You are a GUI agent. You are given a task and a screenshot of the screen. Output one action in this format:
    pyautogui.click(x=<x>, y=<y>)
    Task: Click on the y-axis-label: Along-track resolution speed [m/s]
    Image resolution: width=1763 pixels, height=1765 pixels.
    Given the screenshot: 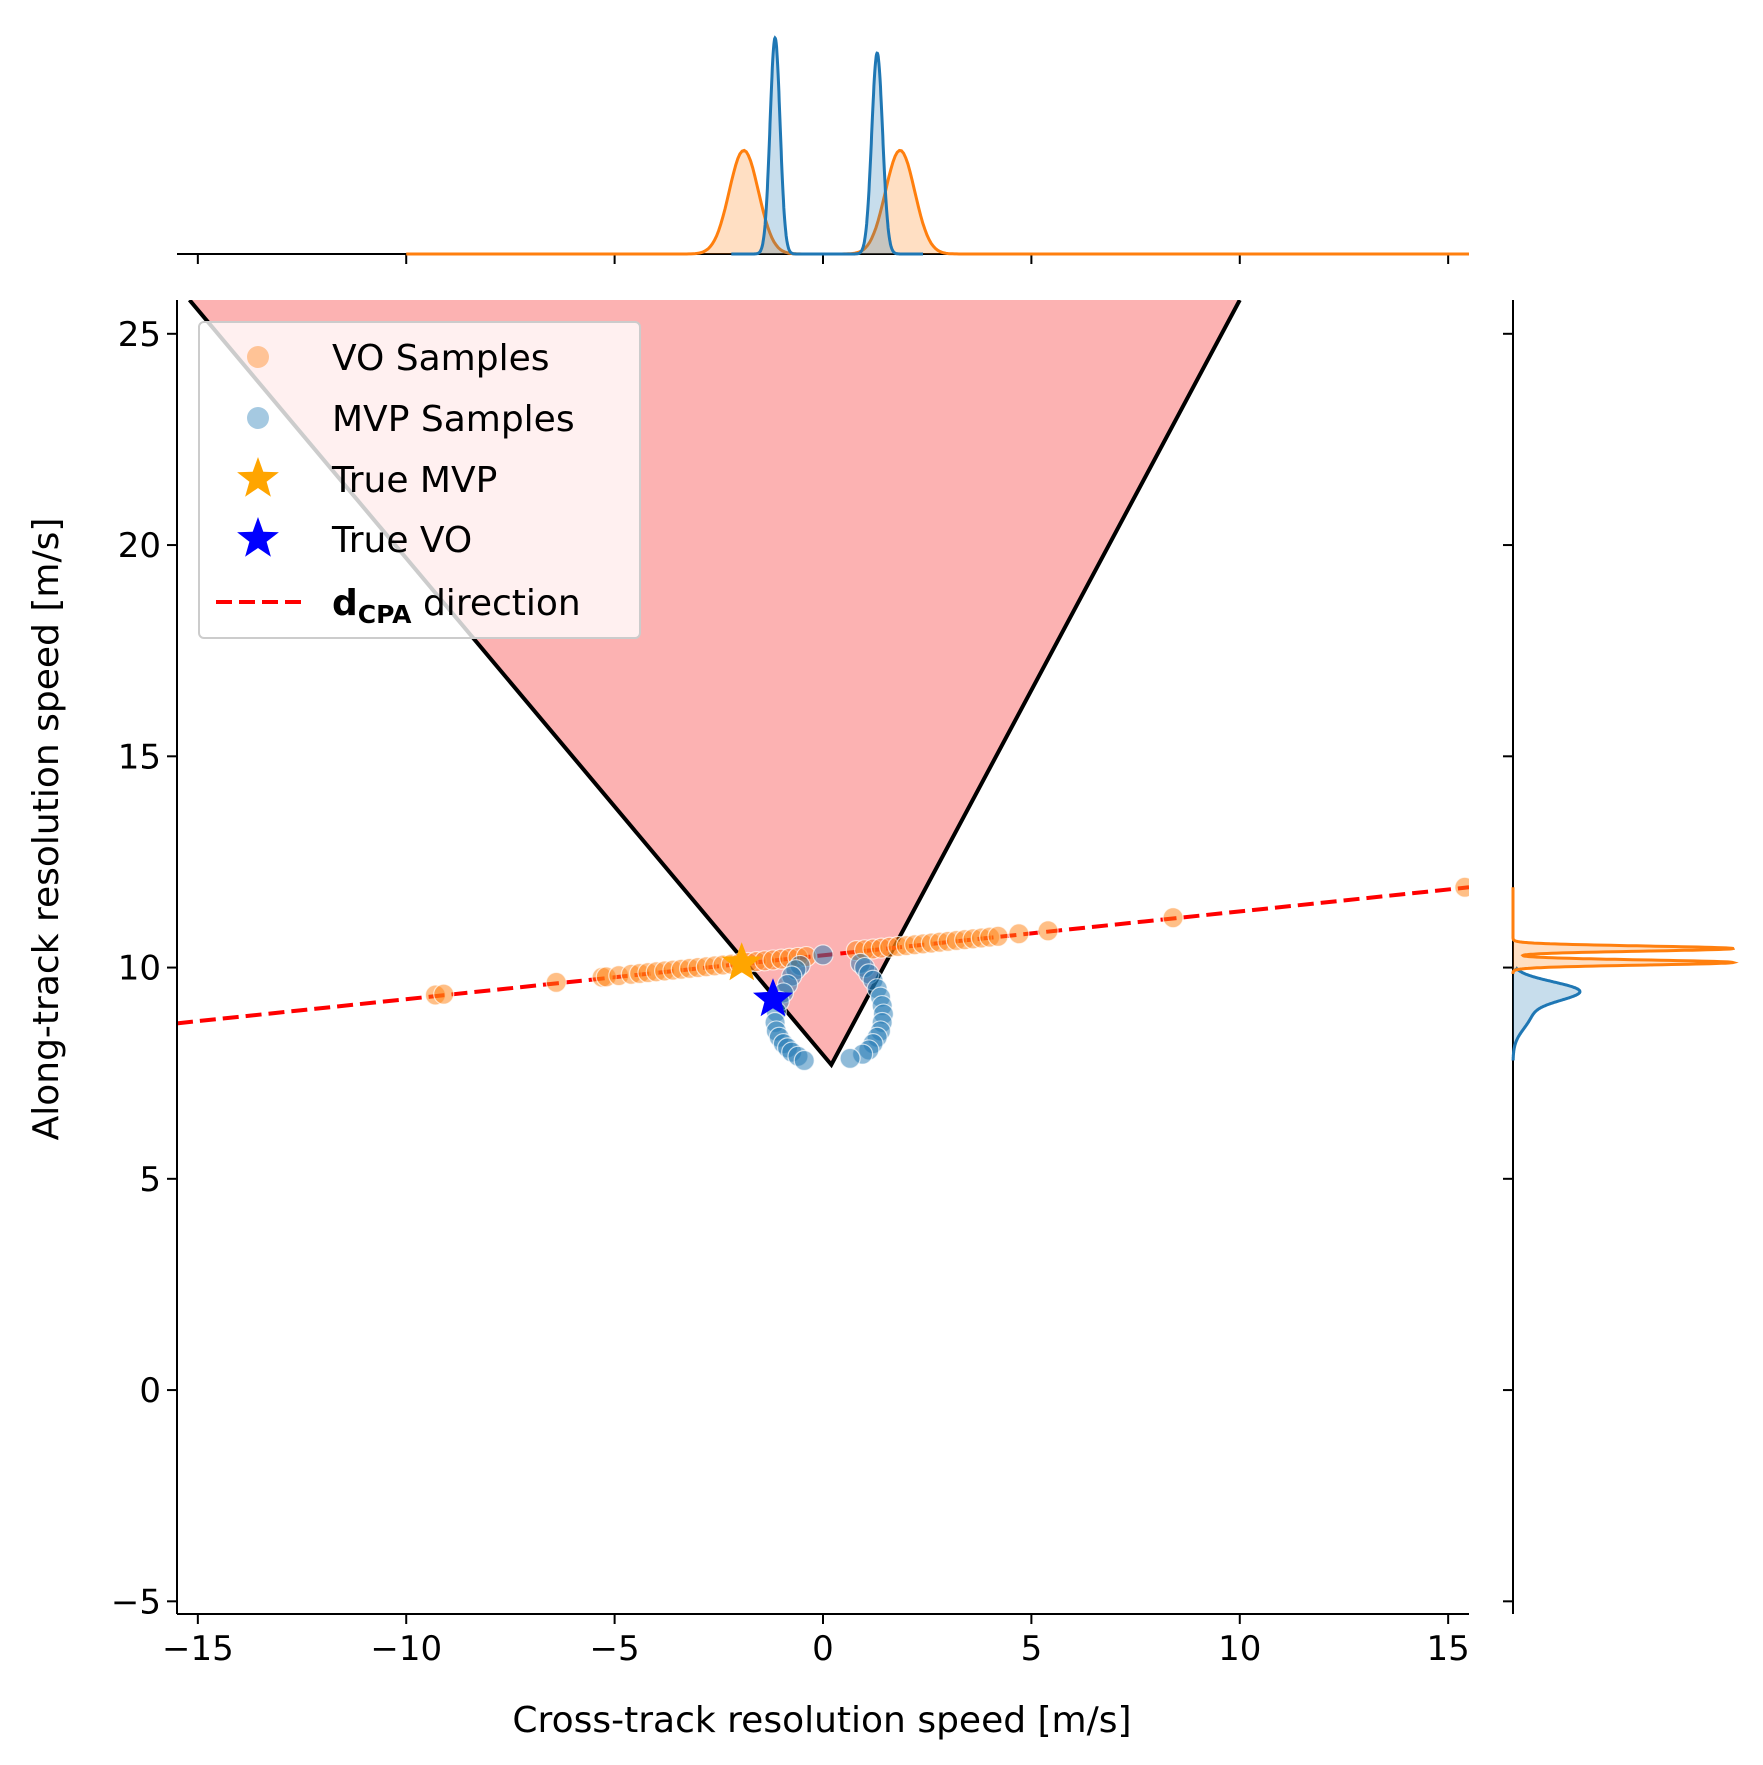 What is the action you would take?
    pyautogui.click(x=46, y=829)
    